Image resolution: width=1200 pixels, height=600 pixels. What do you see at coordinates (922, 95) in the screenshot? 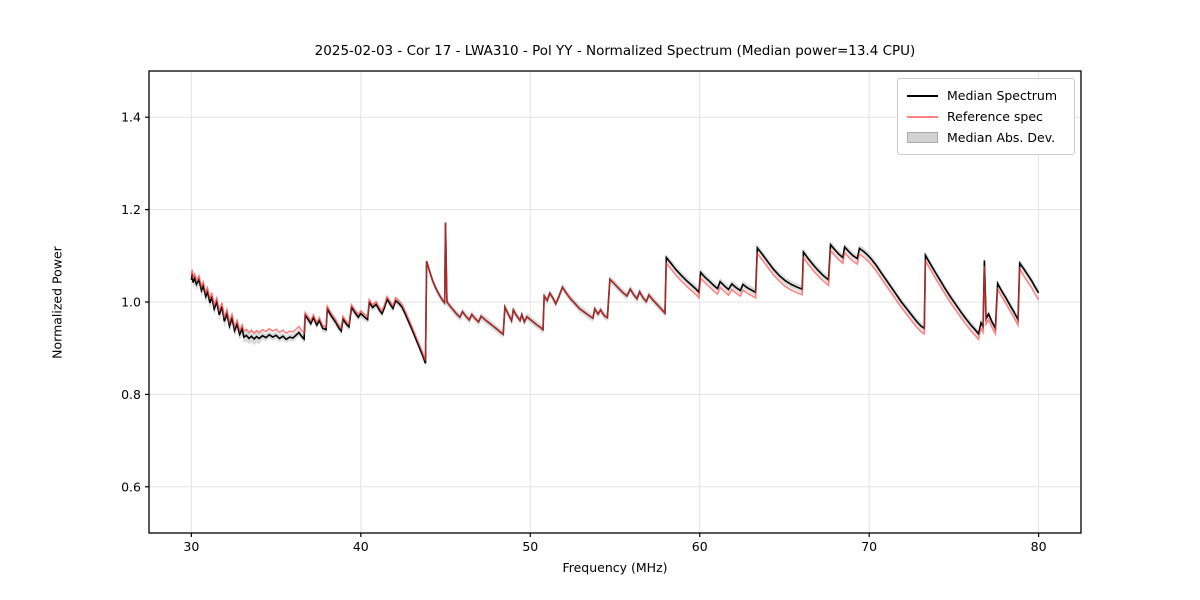
I see `median-spectrum-line-swatch` at bounding box center [922, 95].